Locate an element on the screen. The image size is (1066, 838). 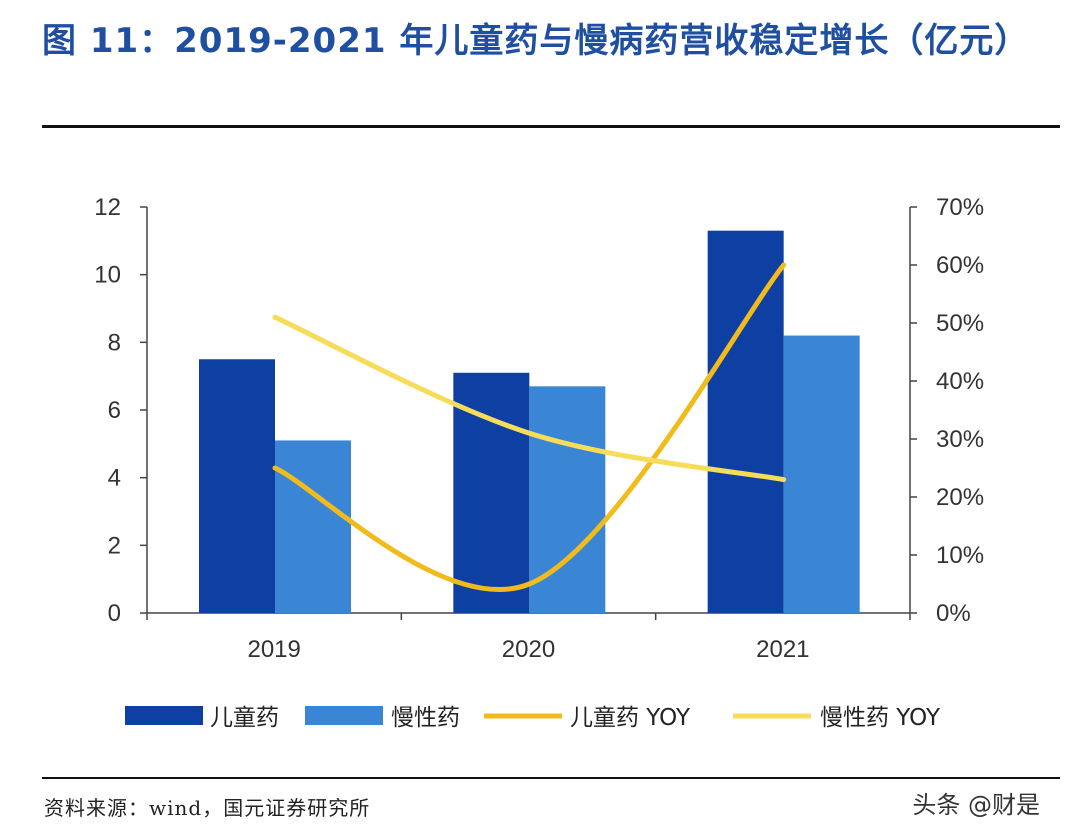
right-tick-label: 30% is located at coordinates (960, 439).